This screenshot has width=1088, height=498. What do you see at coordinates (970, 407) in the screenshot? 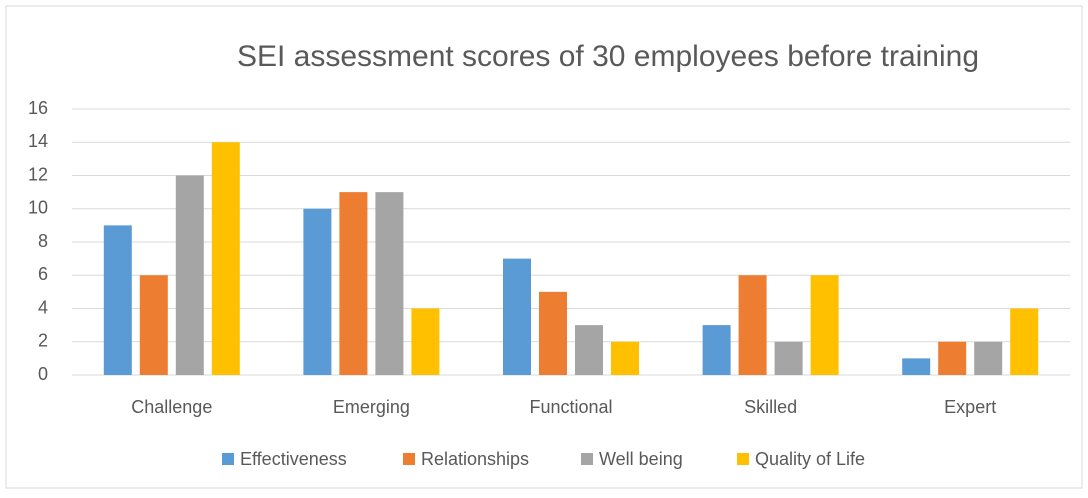
I see `x-tick-label: Expert` at bounding box center [970, 407].